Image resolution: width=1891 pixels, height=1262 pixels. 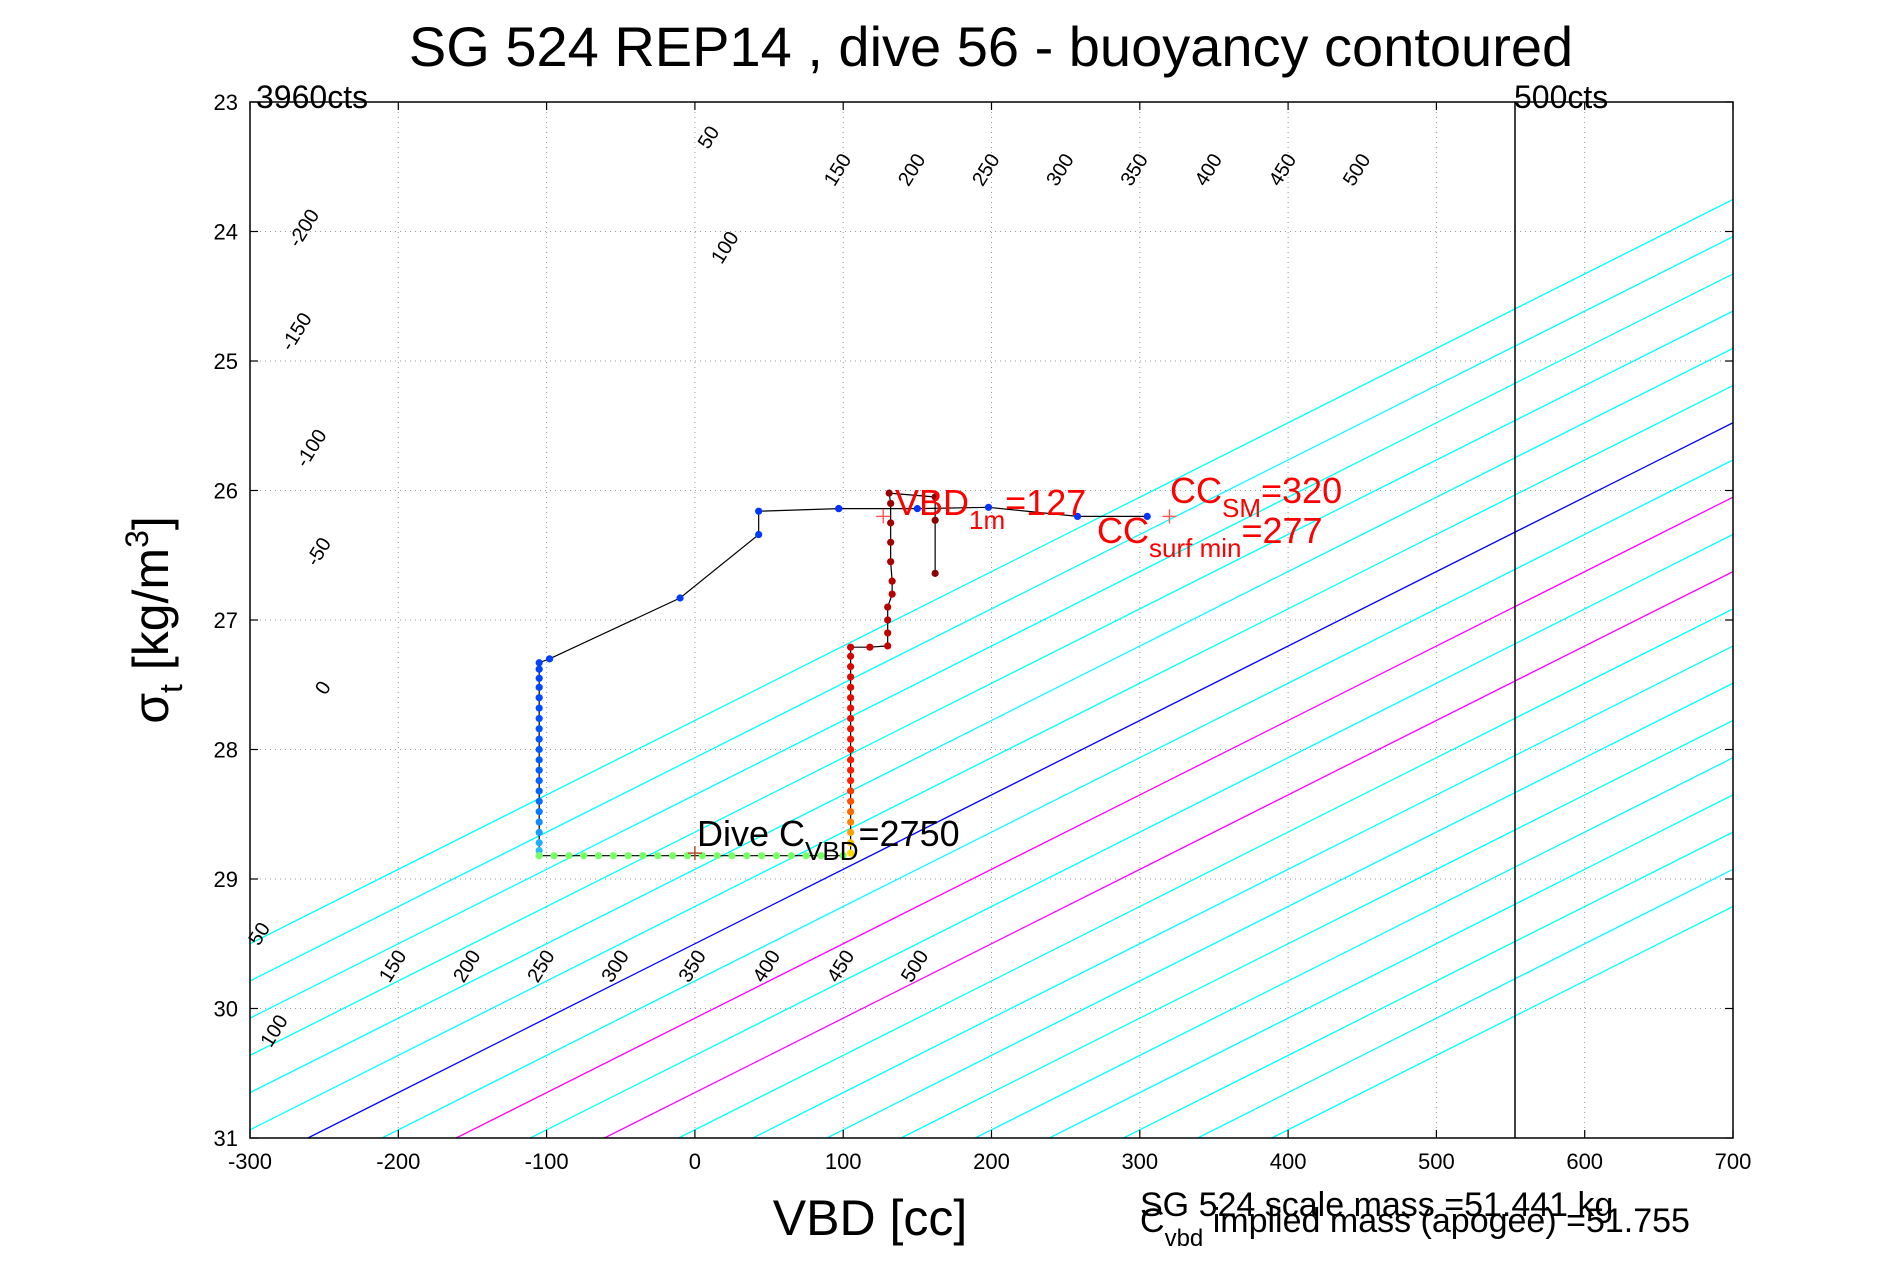 What do you see at coordinates (312, 97) in the screenshot?
I see `left-counts-label: 3960cts` at bounding box center [312, 97].